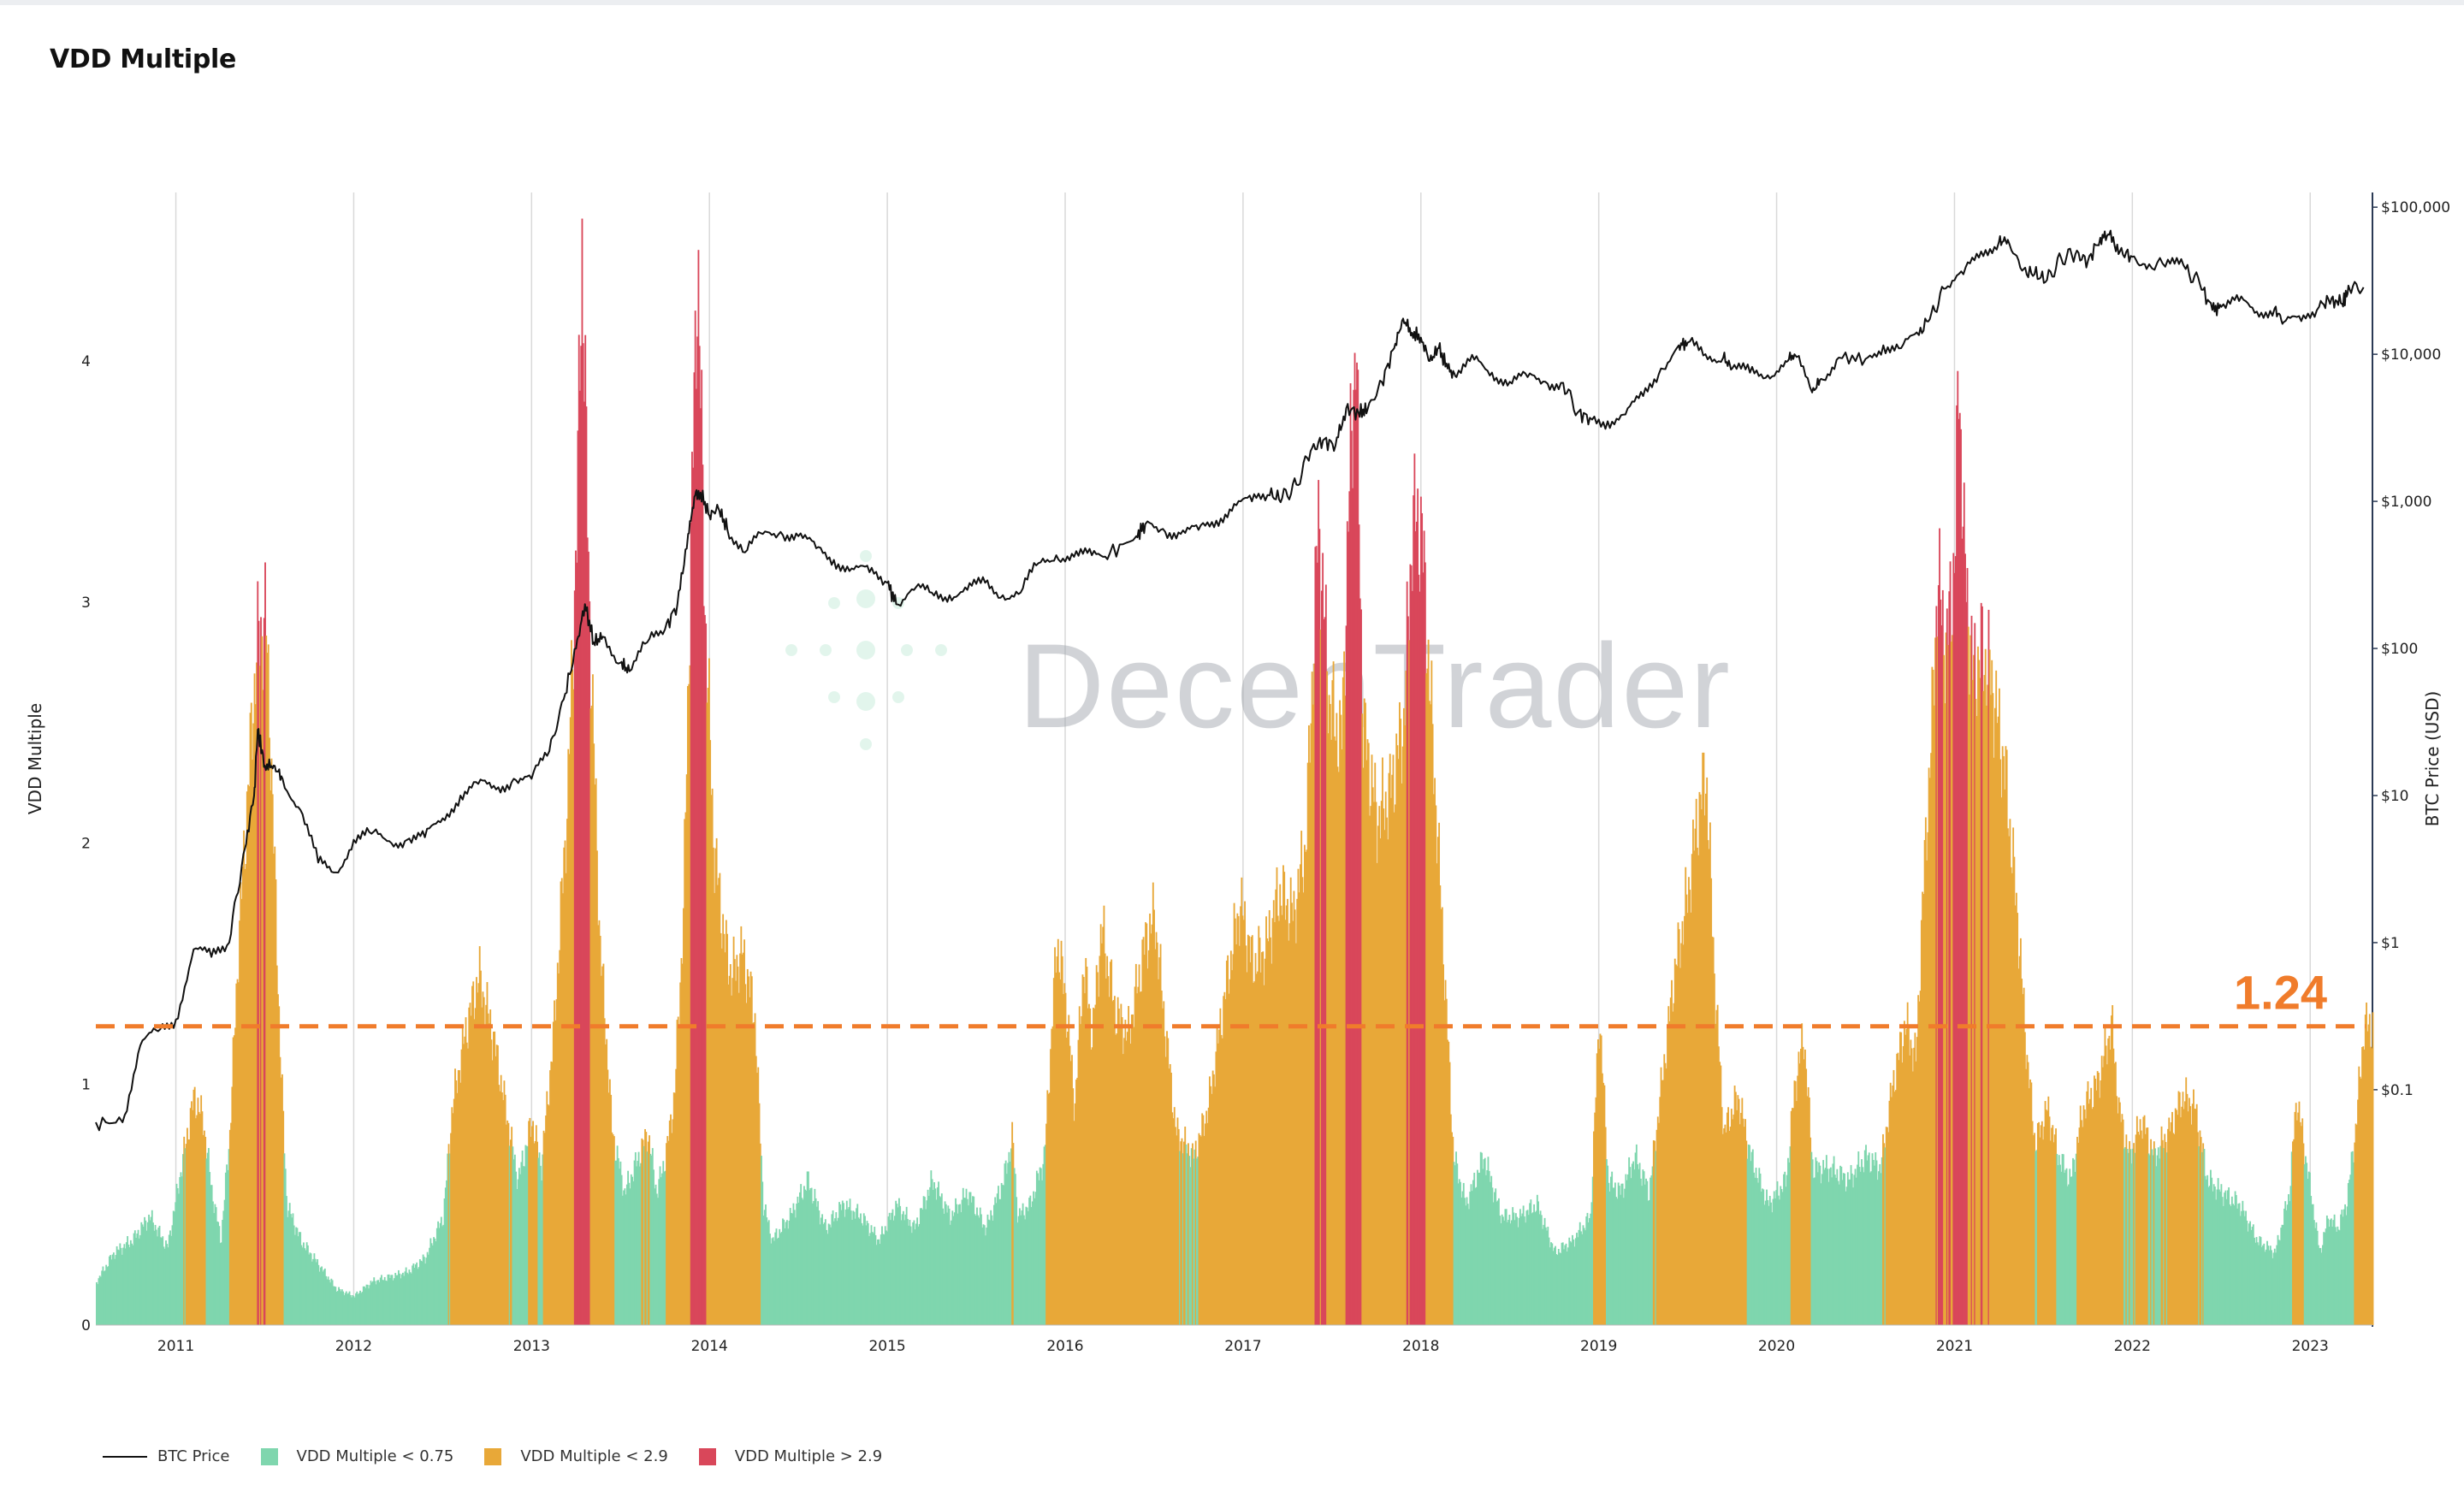 This screenshot has width=2464, height=1497. I want to click on legend-item-vdd-orange: VDD Multiple < 2.9, so click(576, 1456).